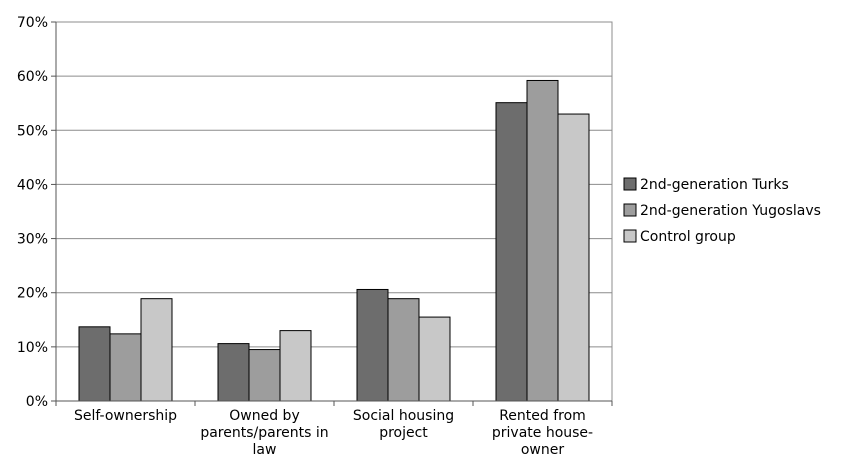 The width and height of the screenshot is (844, 472). What do you see at coordinates (32, 212) in the screenshot?
I see `y-tick-labels: 0% 10% 20% 30% 40% 50% 60% 70%` at bounding box center [32, 212].